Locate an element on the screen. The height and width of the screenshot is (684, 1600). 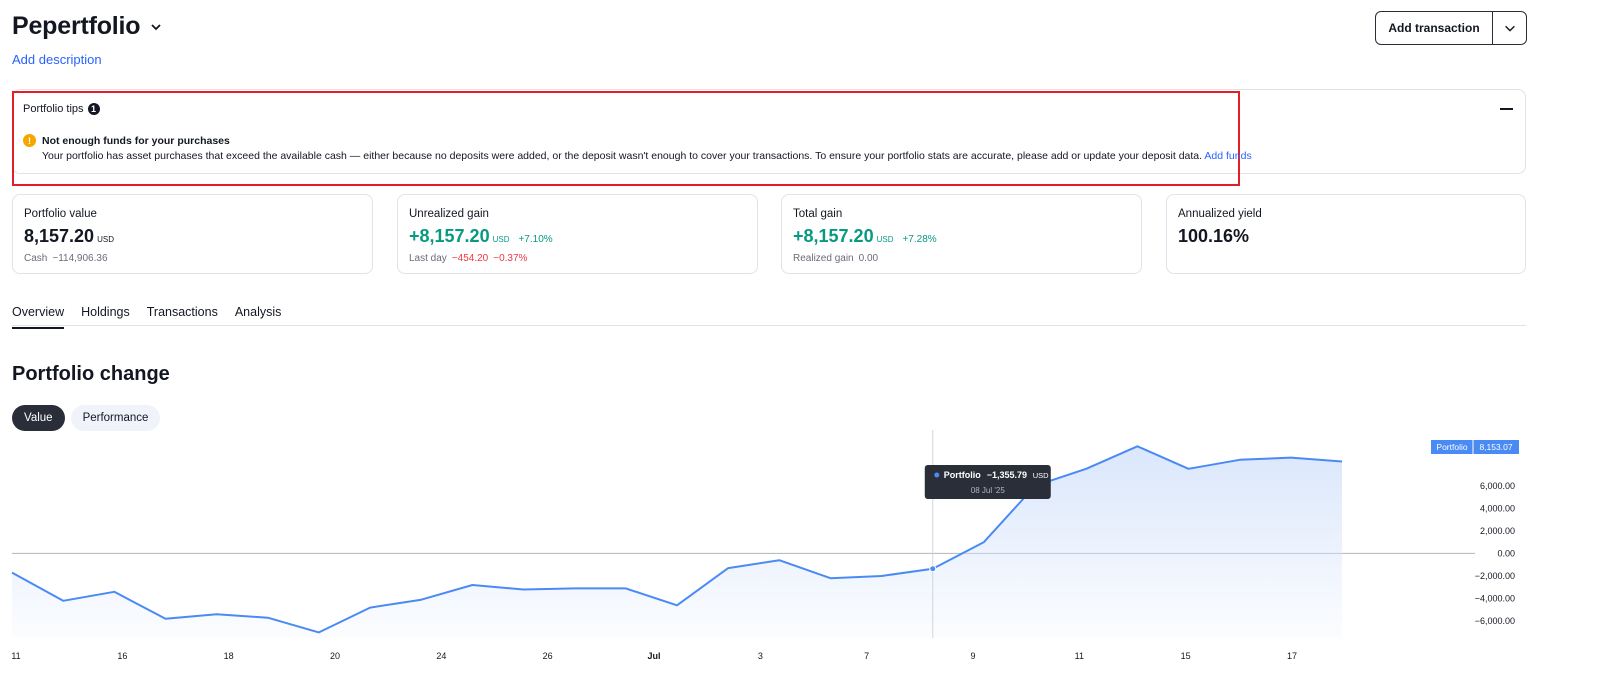
stat-sub-label: Last day is located at coordinates (428, 258).